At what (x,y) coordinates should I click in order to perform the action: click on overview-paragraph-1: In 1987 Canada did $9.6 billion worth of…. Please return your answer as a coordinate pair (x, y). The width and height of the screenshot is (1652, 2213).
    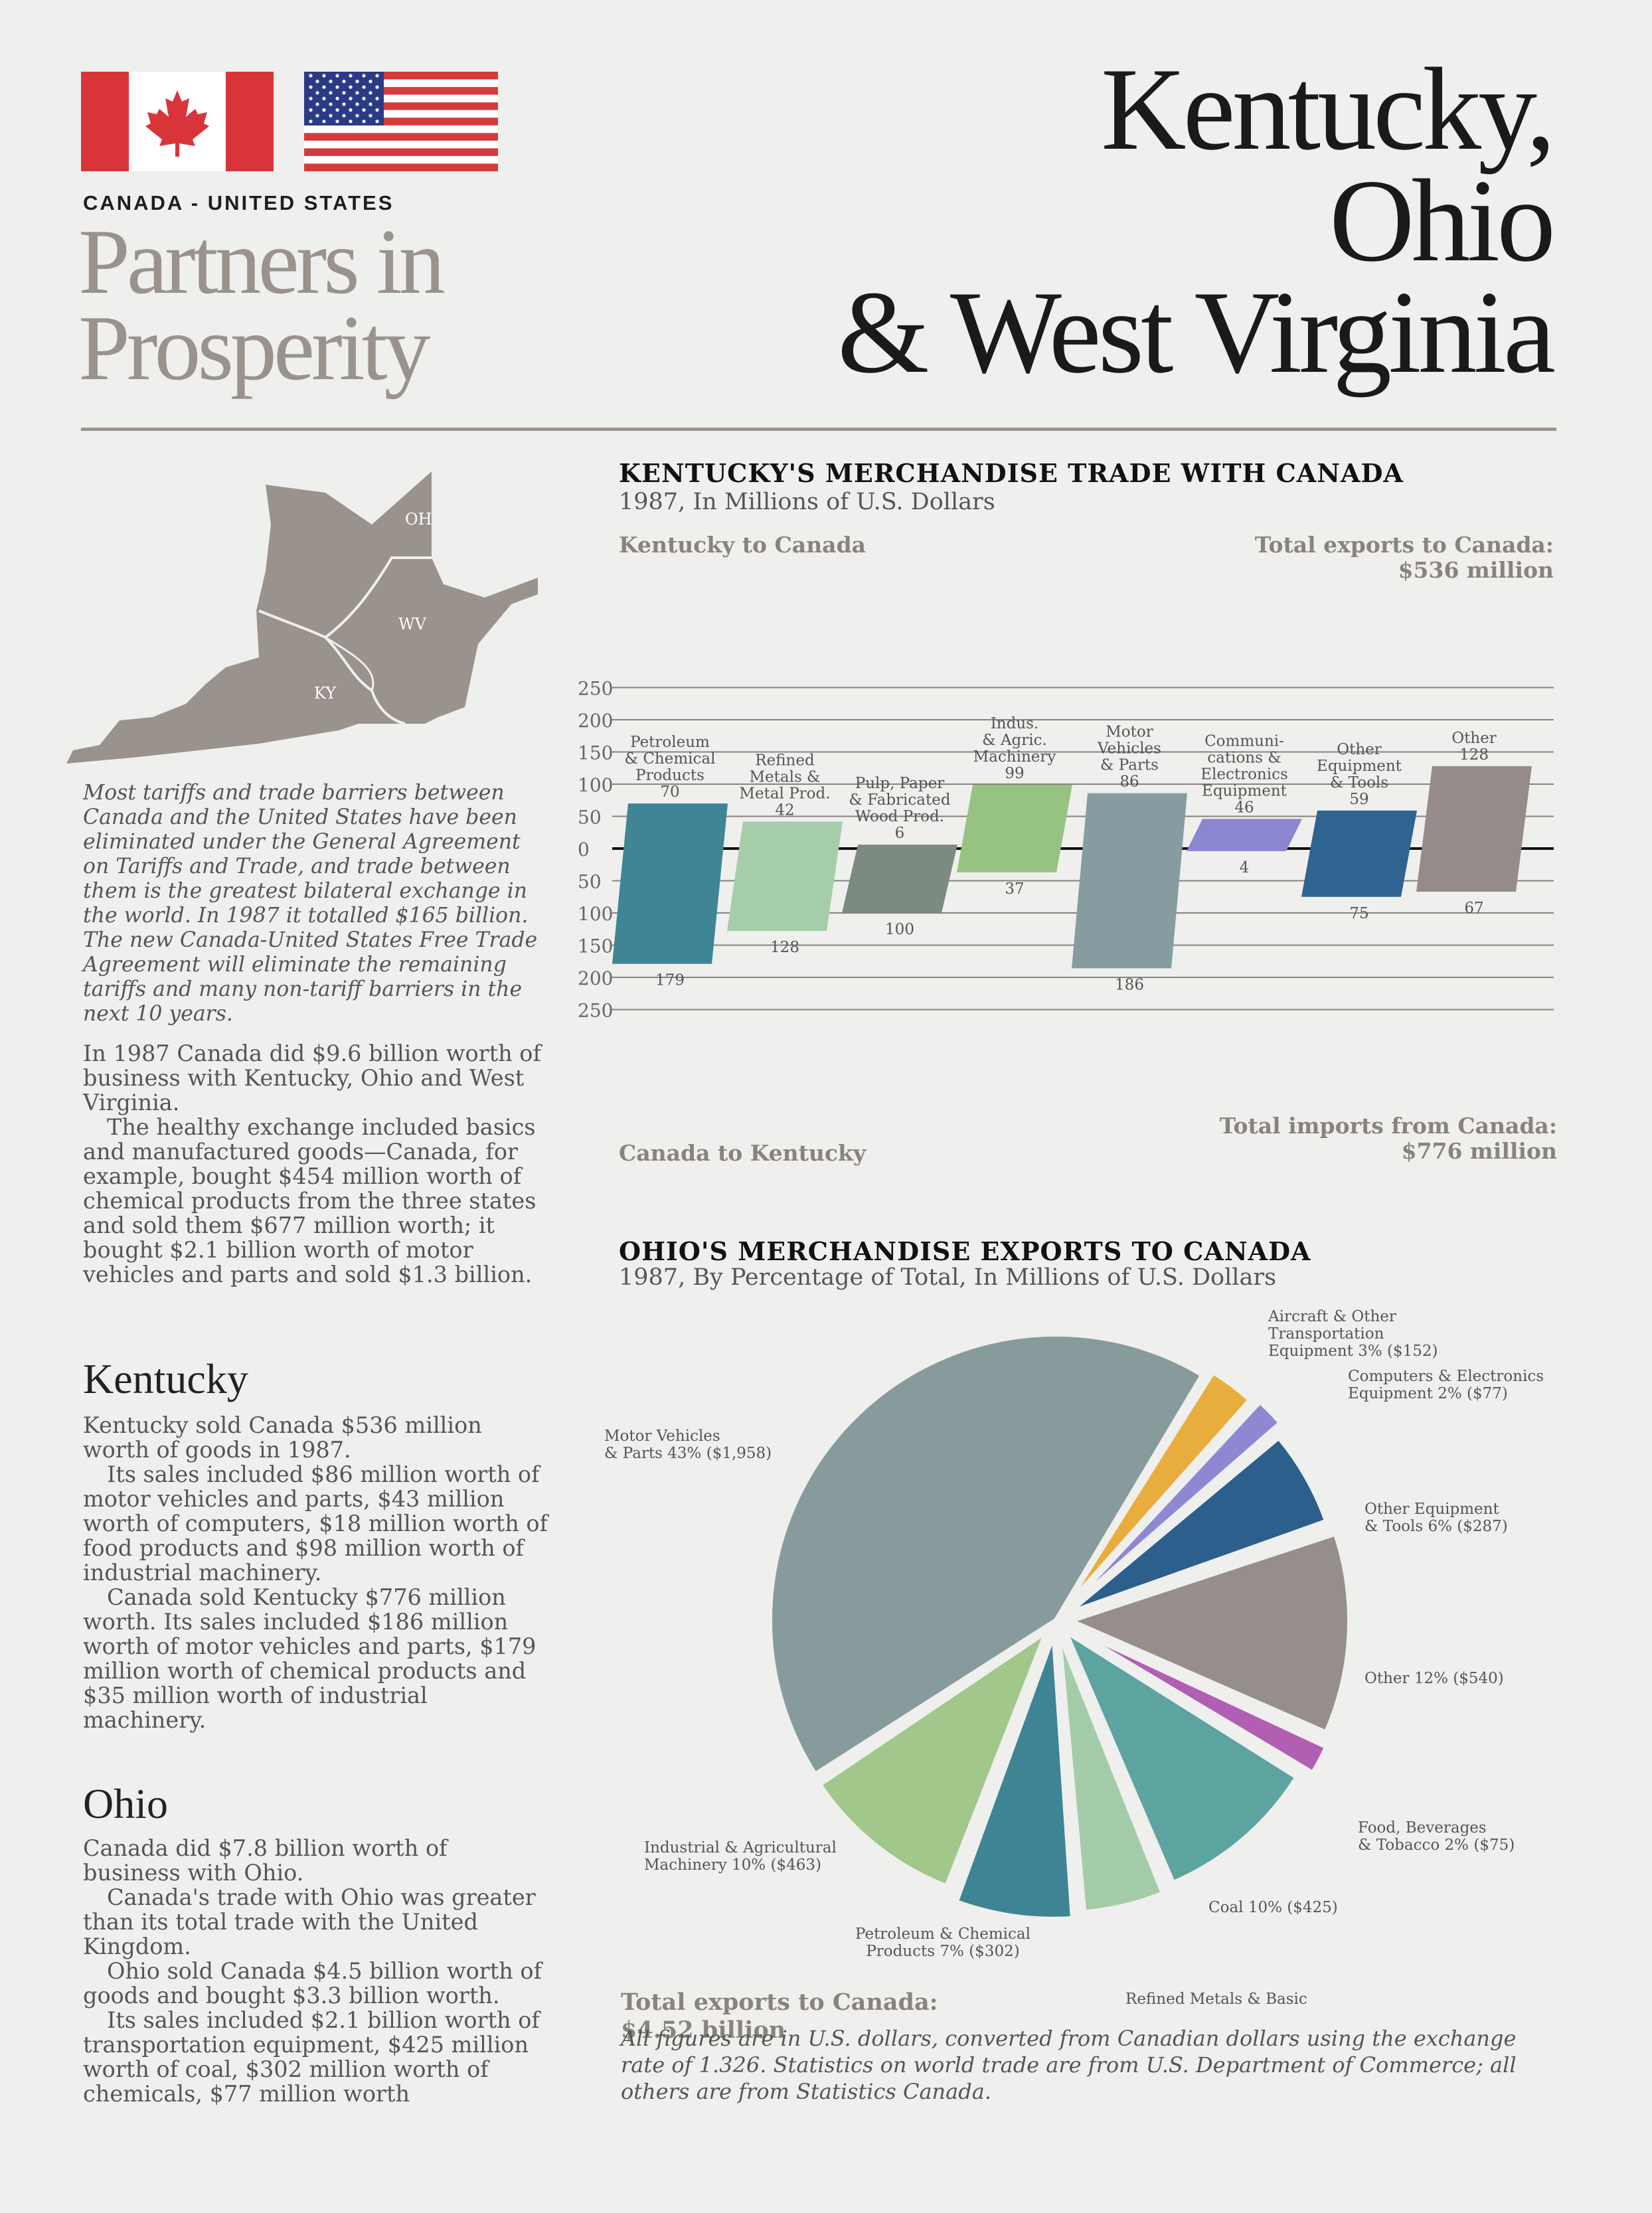
    Looking at the image, I should click on (312, 1077).